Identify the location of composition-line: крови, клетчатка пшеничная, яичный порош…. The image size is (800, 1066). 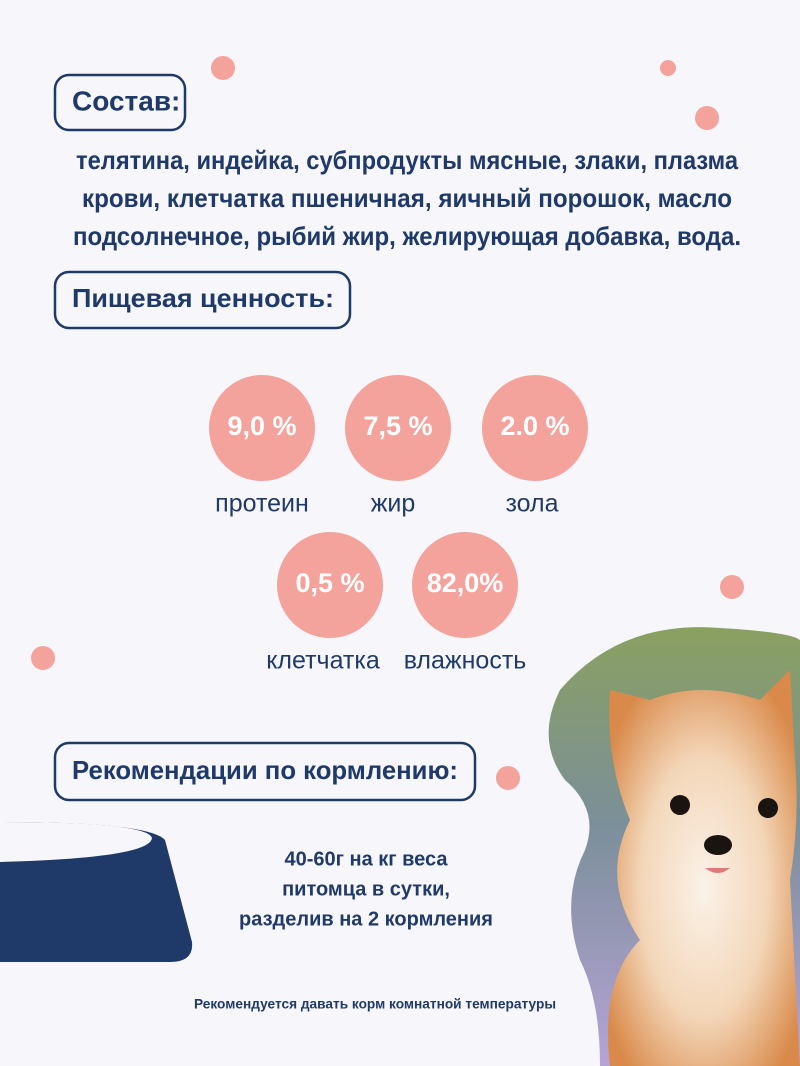
(407, 198).